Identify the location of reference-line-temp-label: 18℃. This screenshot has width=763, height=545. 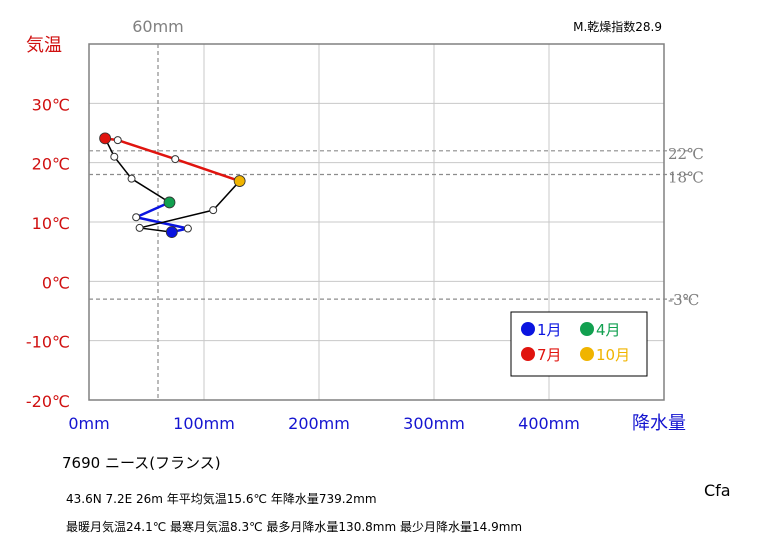
(686, 178).